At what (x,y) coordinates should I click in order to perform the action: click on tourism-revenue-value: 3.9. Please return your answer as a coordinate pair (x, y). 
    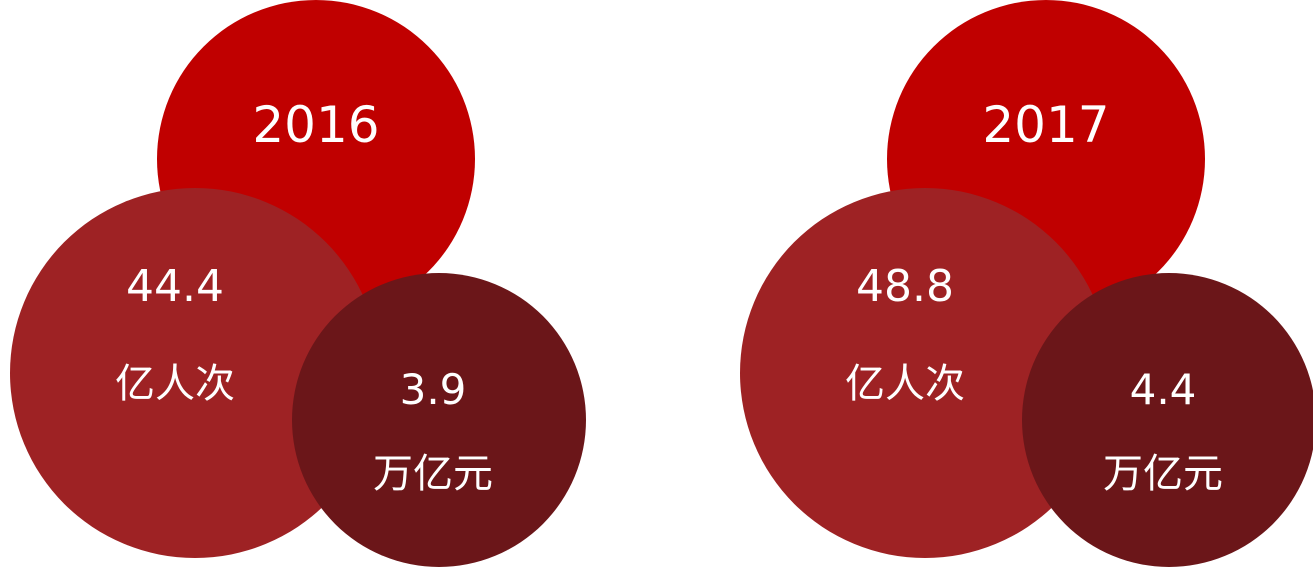
    Looking at the image, I should click on (433, 389).